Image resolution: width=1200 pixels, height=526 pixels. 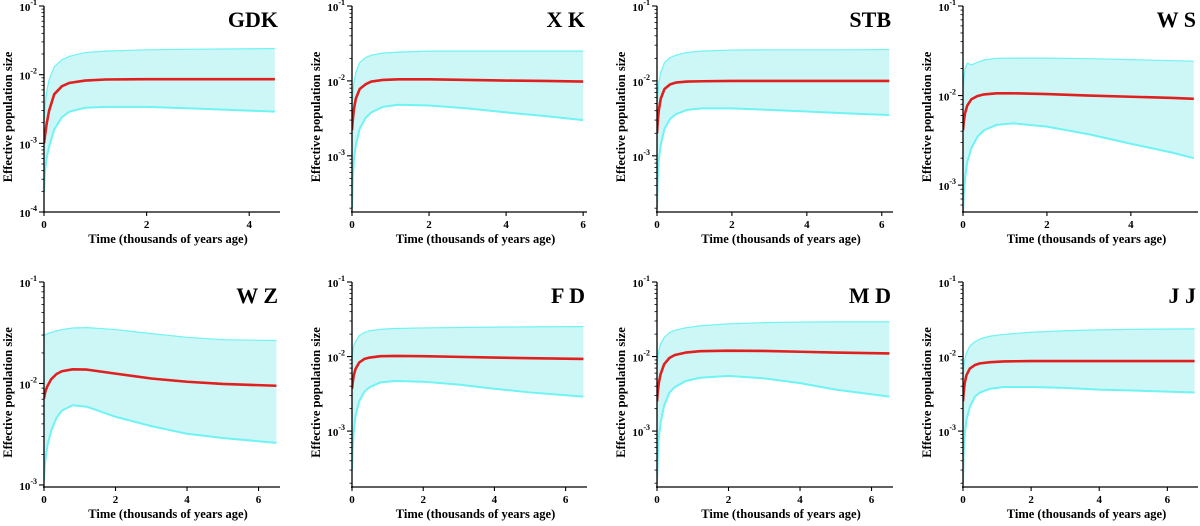 I want to click on y-tick-exponent: -4, so click(x=33, y=208).